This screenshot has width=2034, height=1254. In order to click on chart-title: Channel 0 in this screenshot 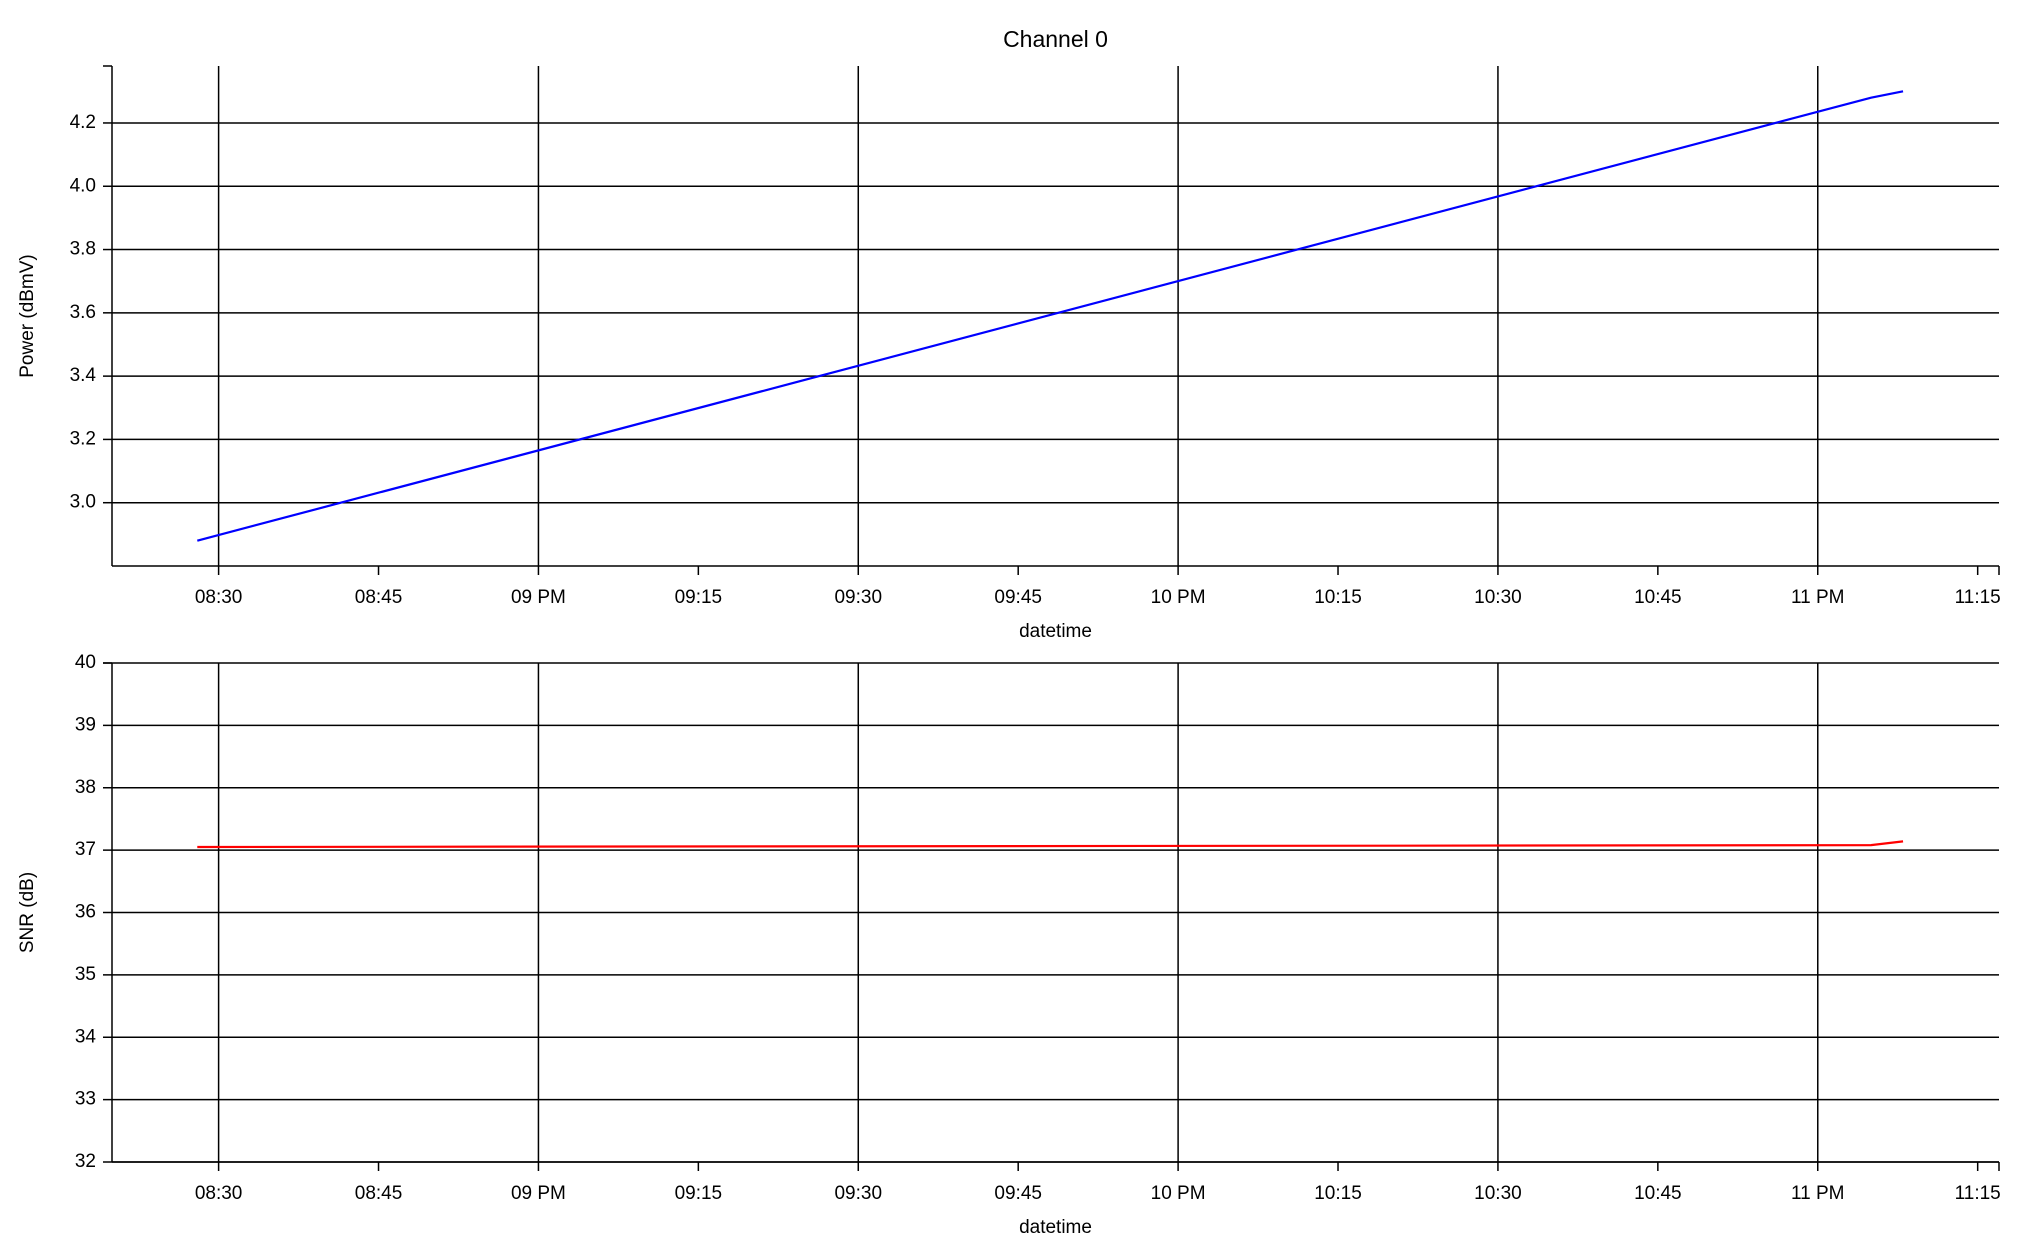, I will do `click(1055, 39)`.